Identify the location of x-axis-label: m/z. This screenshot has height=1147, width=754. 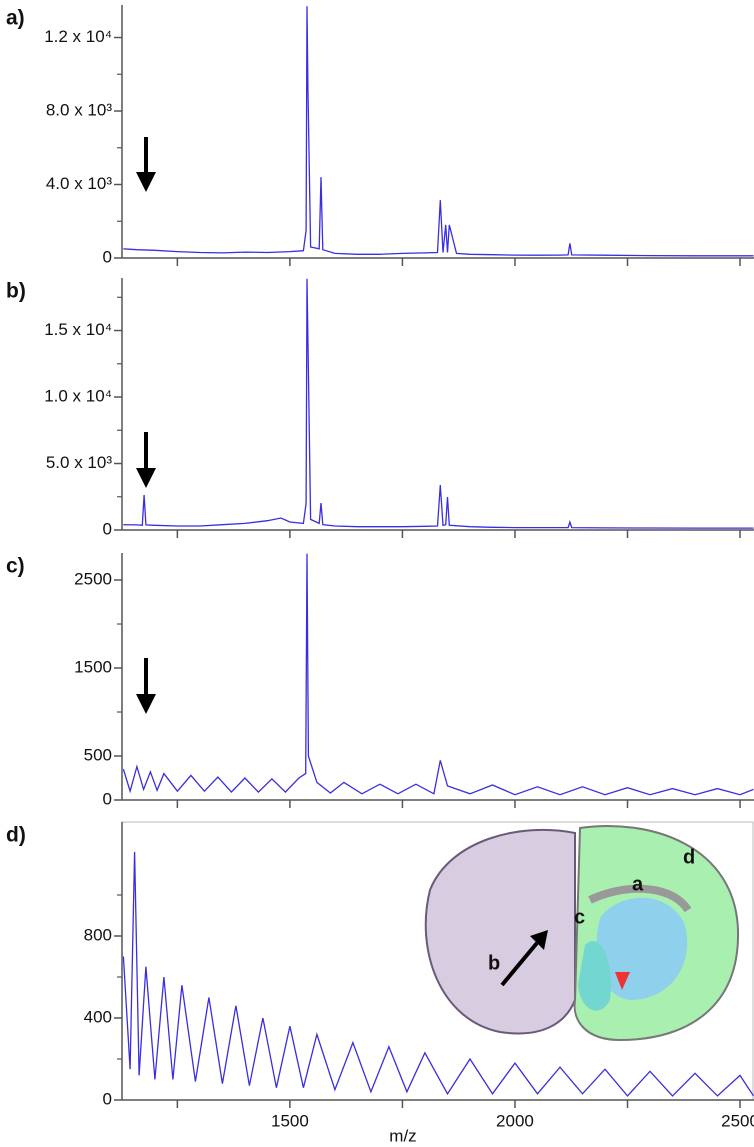
(402, 1135).